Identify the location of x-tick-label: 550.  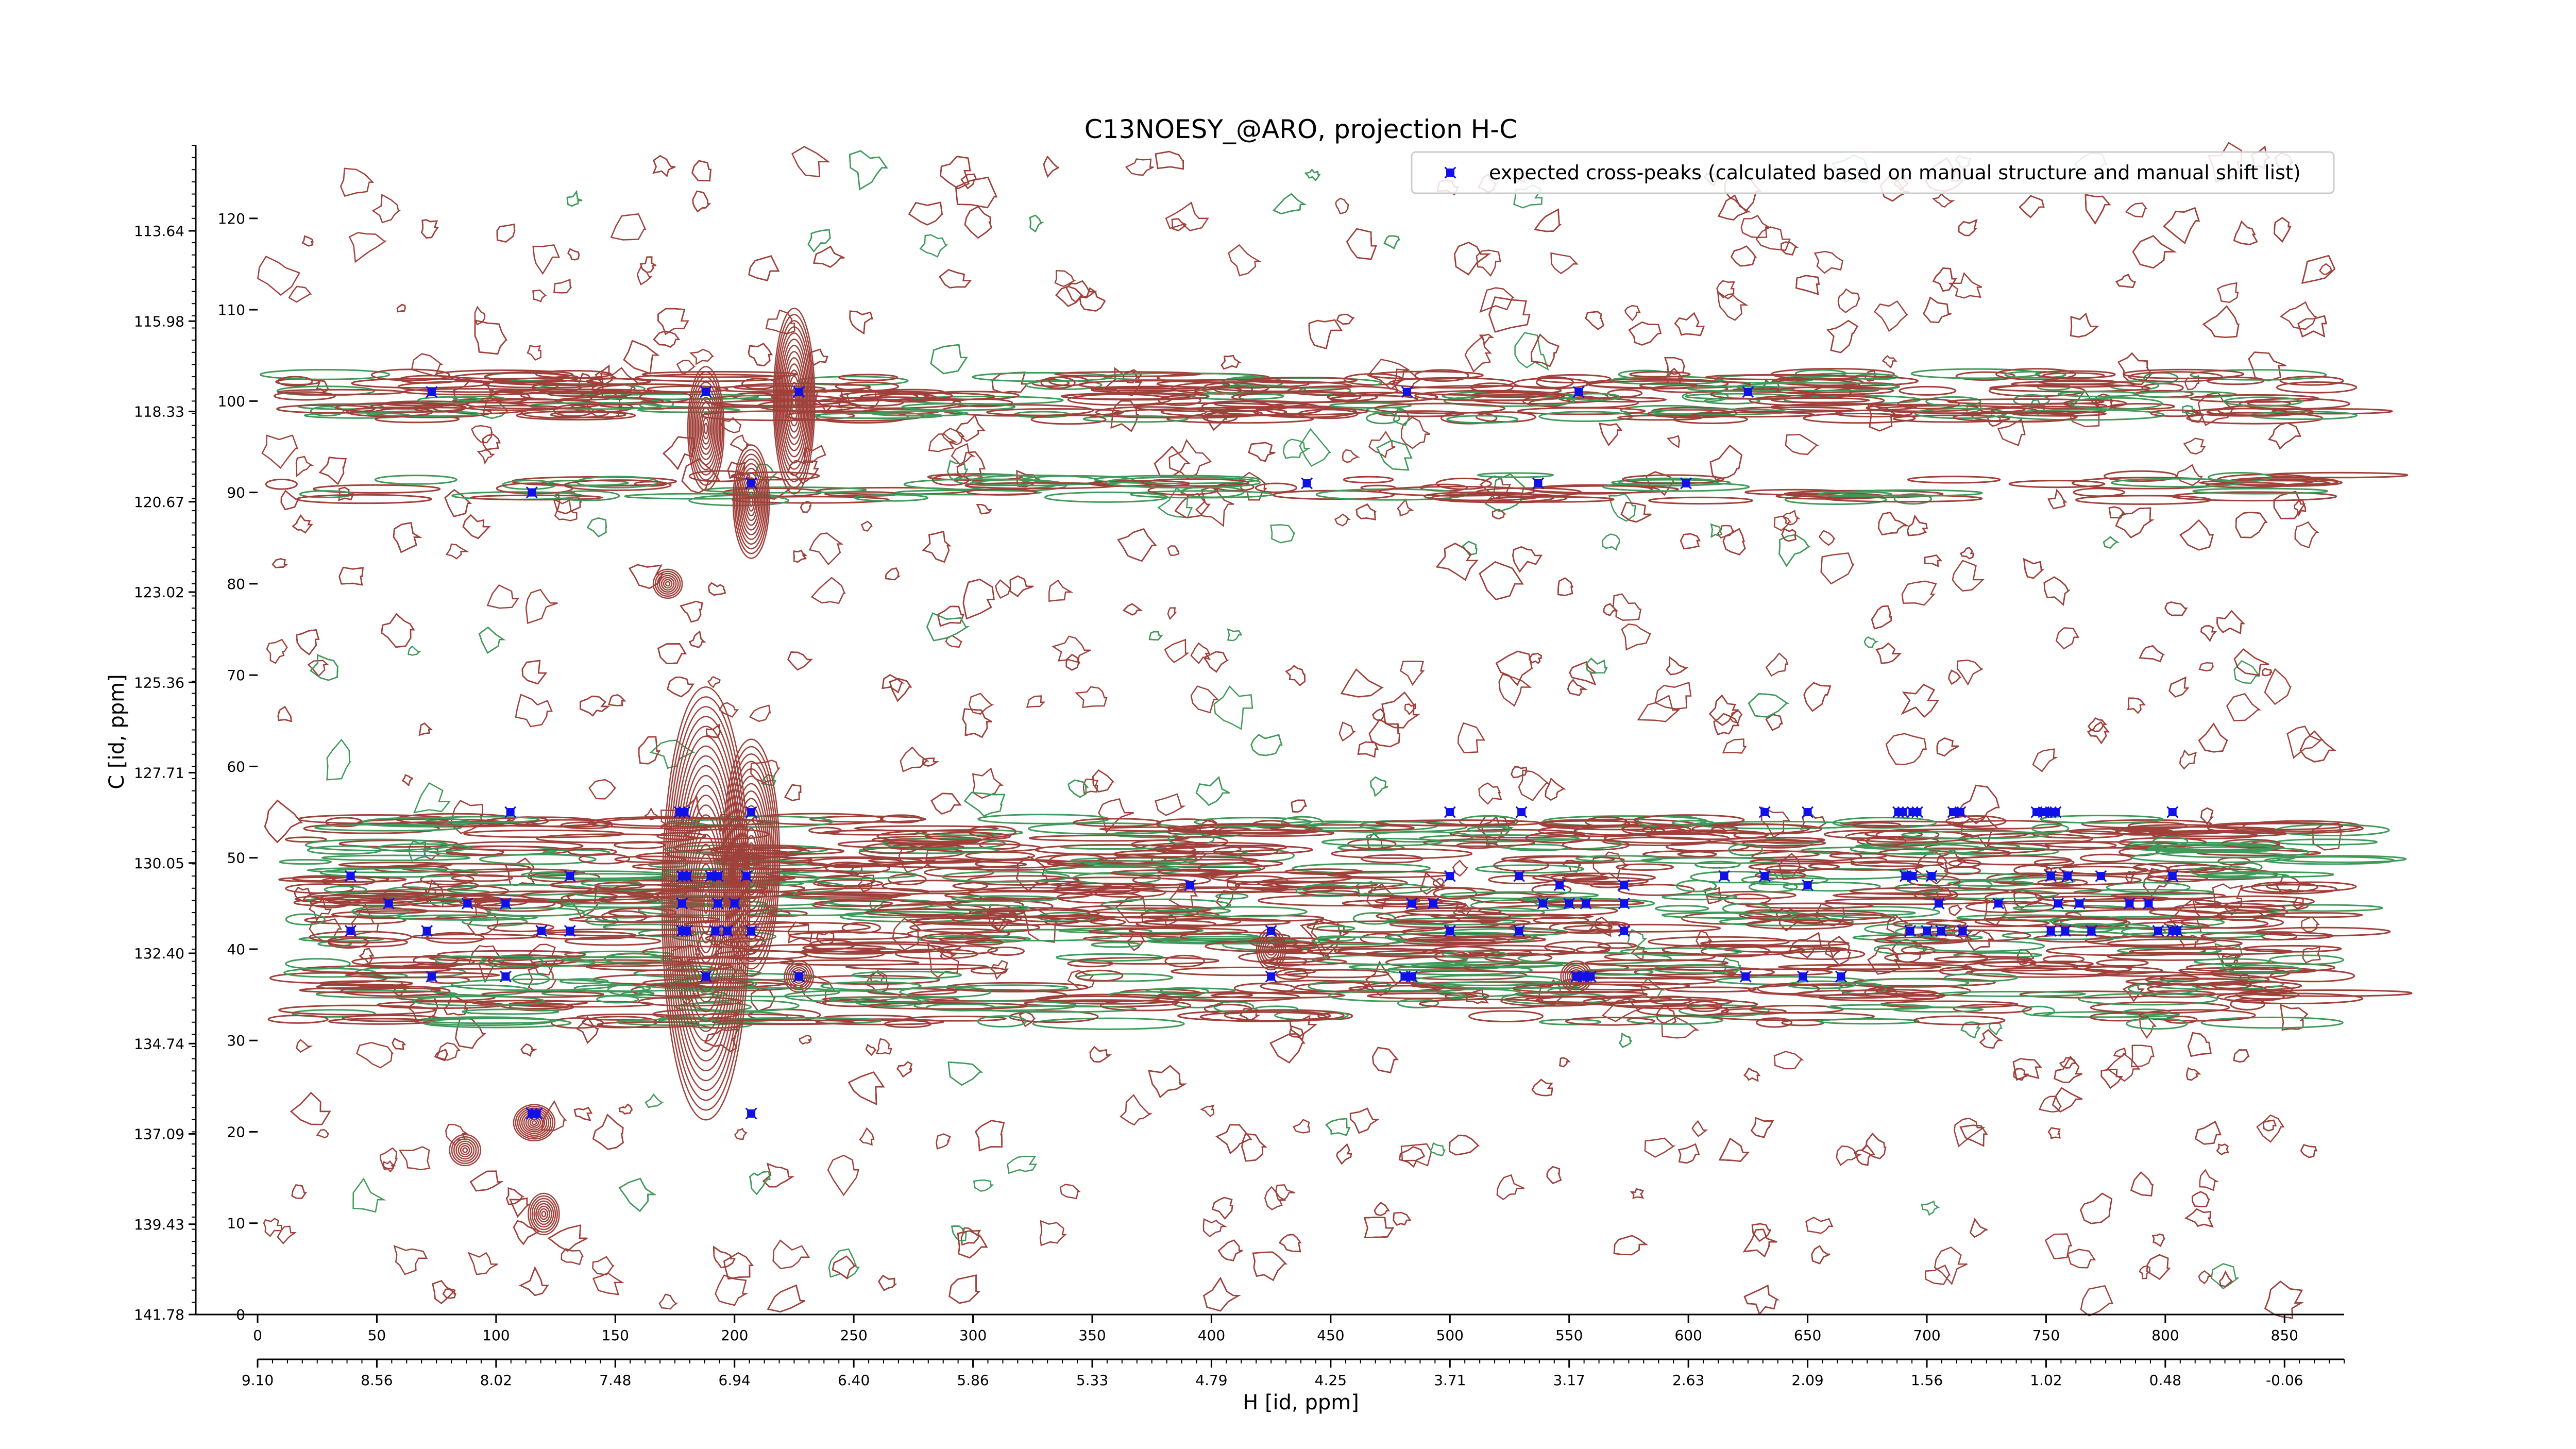
(1569, 1335).